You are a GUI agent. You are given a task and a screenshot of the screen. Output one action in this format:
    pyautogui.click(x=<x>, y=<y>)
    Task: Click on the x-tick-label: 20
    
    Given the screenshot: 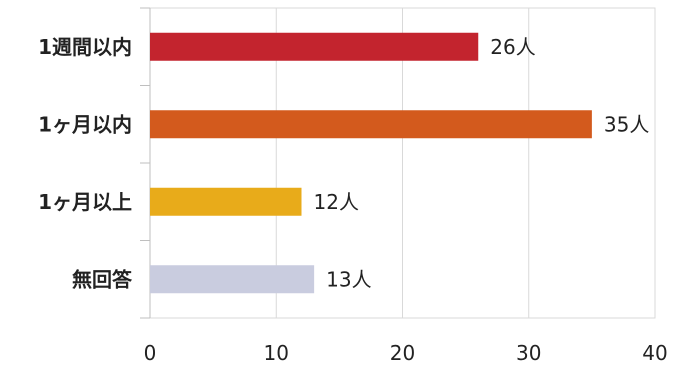 What is the action you would take?
    pyautogui.click(x=402, y=353)
    